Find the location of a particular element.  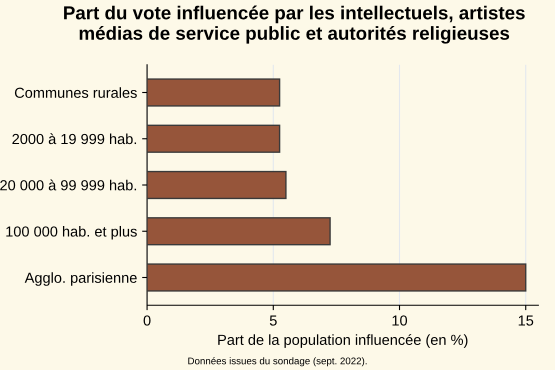

x-tick-label: 5 is located at coordinates (273, 321).